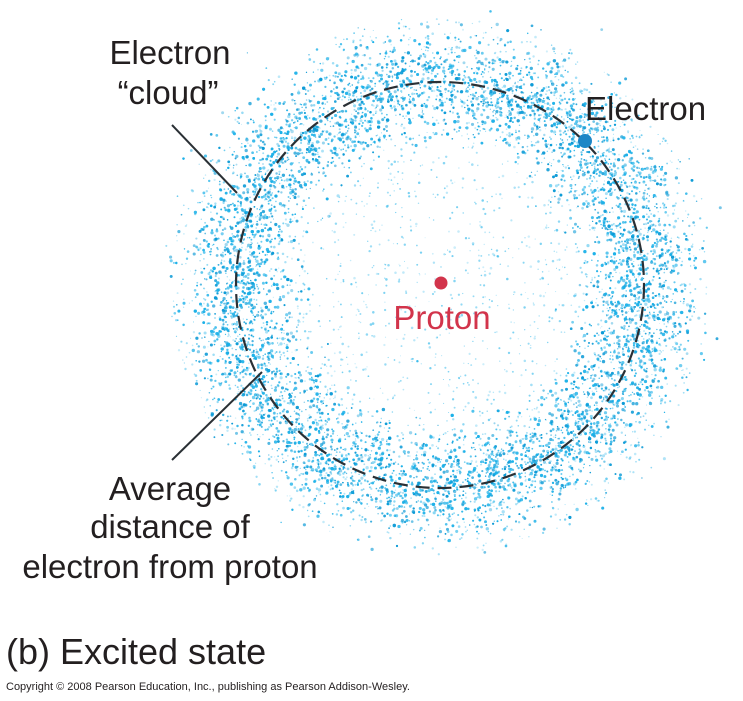 This screenshot has width=743, height=701. I want to click on average-label-line3: electron from proton, so click(169, 566).